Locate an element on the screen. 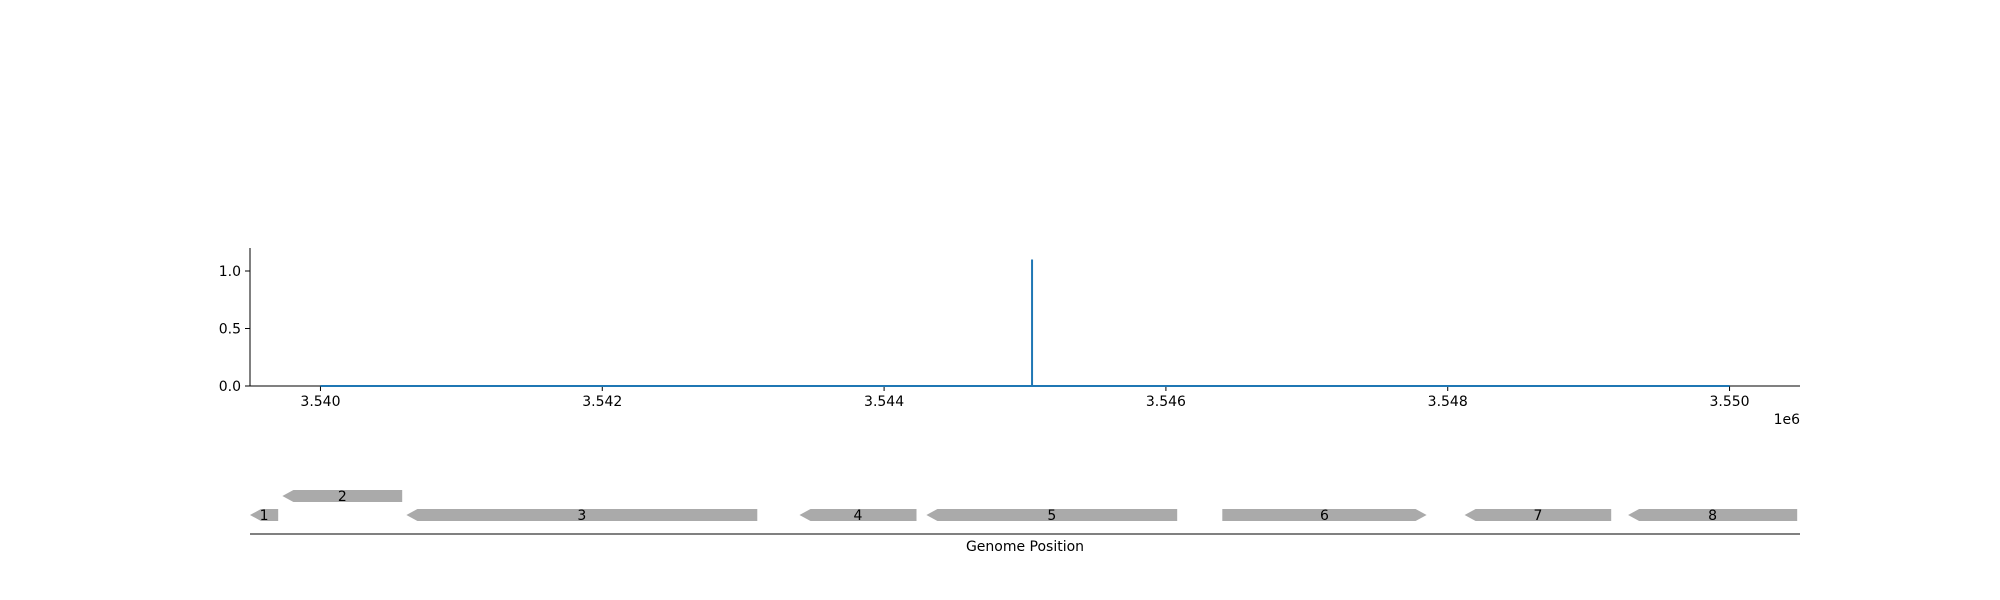 This screenshot has height=600, width=2000. gene-label: 4 is located at coordinates (858, 516).